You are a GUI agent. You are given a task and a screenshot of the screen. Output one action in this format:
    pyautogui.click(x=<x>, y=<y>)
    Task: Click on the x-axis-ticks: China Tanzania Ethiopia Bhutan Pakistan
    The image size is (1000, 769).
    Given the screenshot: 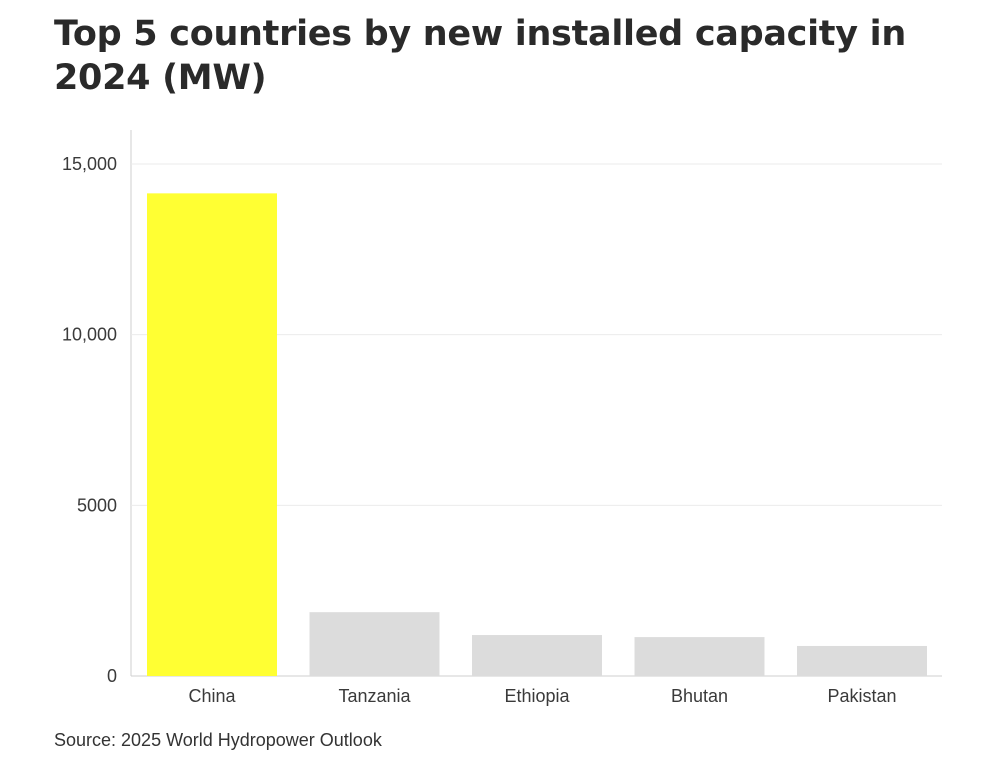 What is the action you would take?
    pyautogui.click(x=542, y=696)
    